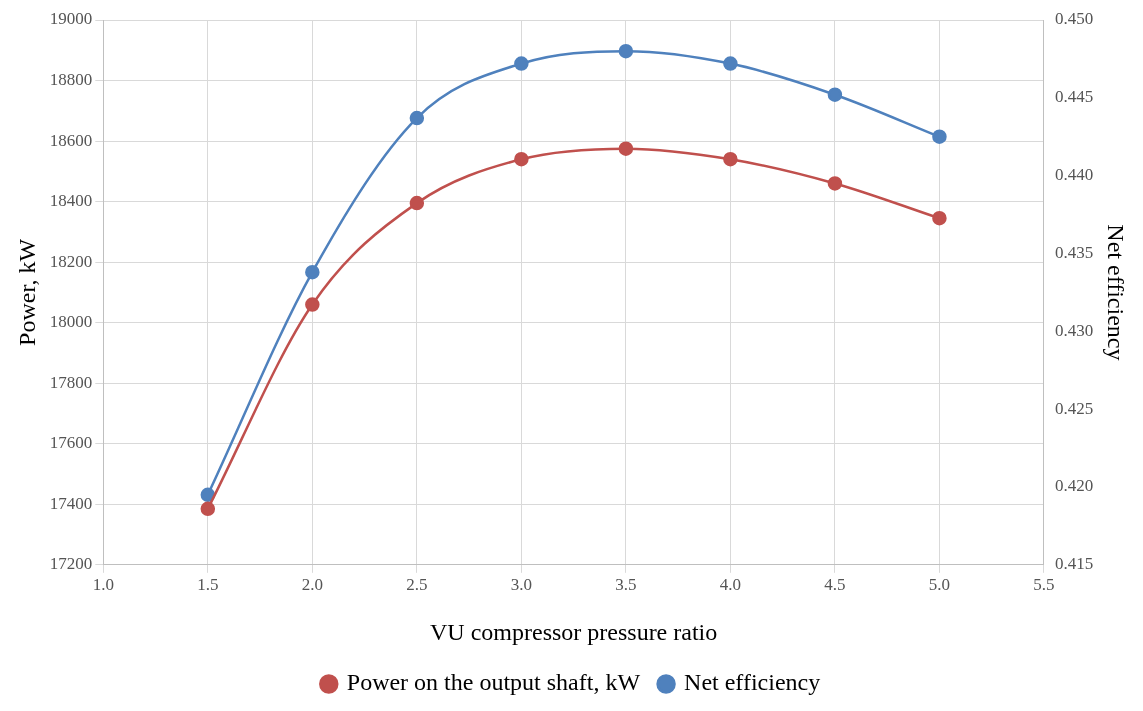 This screenshot has height=711, width=1143. Describe the element at coordinates (939, 585) in the screenshot. I see `x-tick-label: 5.0` at that location.